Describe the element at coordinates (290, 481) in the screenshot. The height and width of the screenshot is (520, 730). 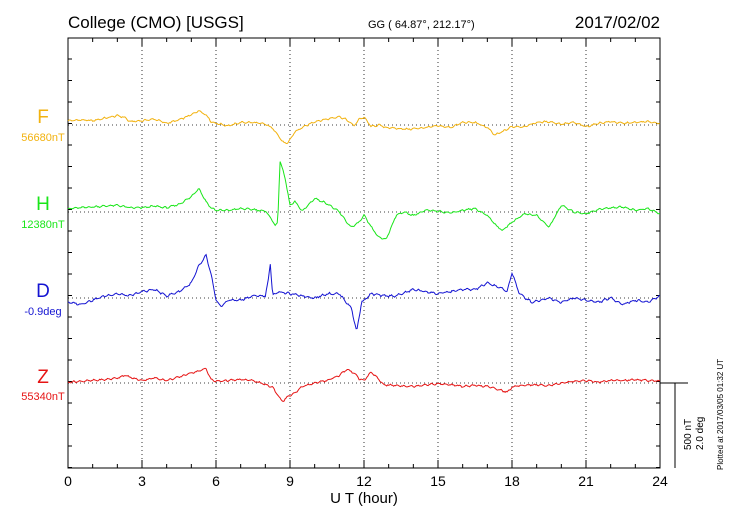
I see `x-tick-label-9: 9` at that location.